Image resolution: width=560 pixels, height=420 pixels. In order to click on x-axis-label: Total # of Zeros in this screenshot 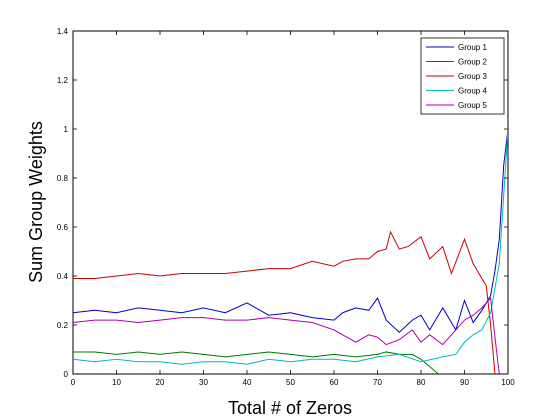, I will do `click(290, 408)`.